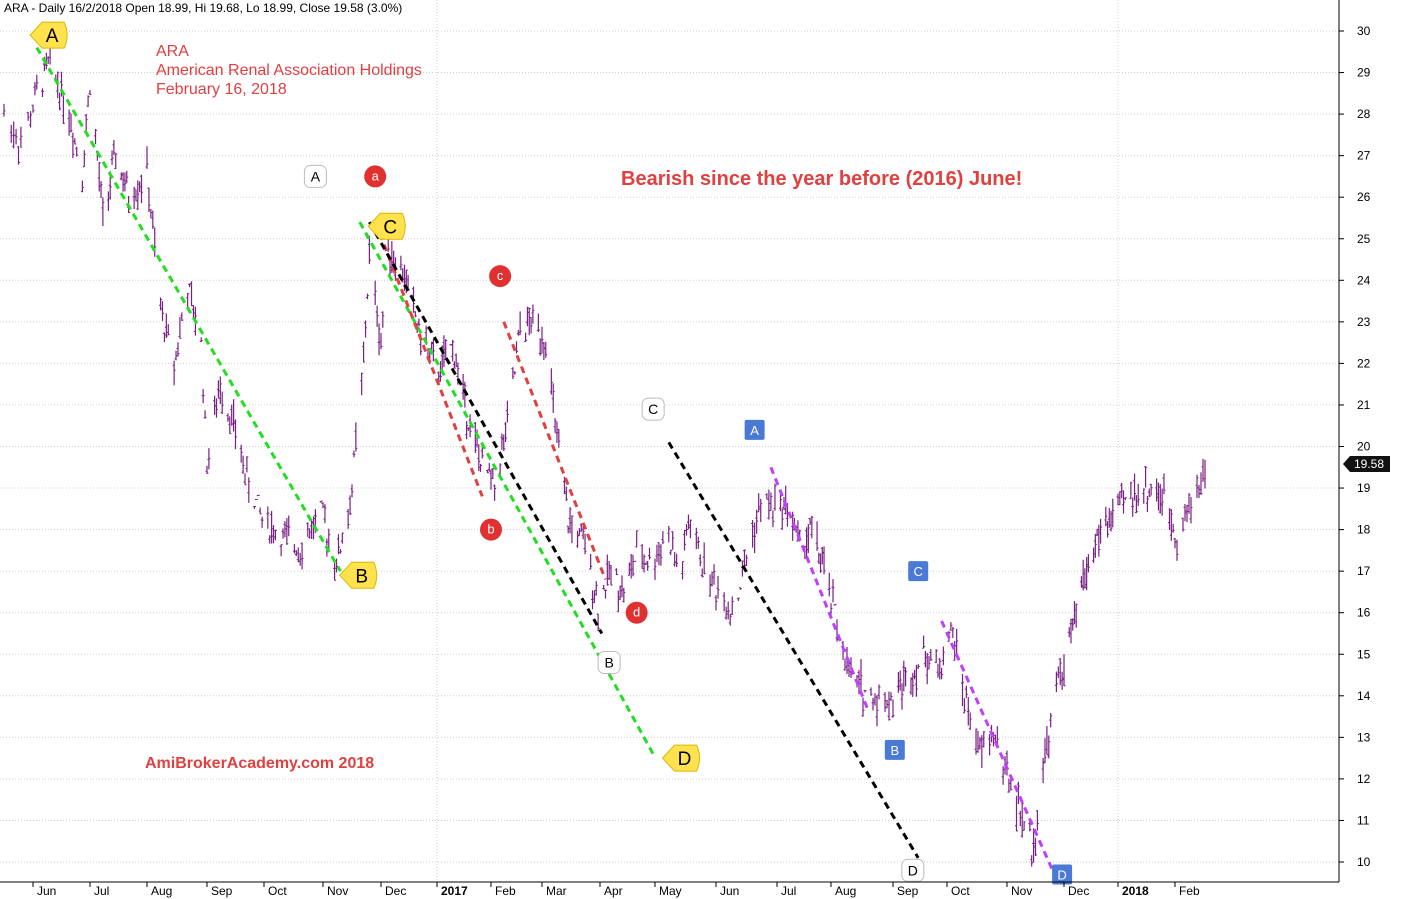 The height and width of the screenshot is (899, 1403). What do you see at coordinates (1364, 31) in the screenshot?
I see `y-tick-label: 30` at bounding box center [1364, 31].